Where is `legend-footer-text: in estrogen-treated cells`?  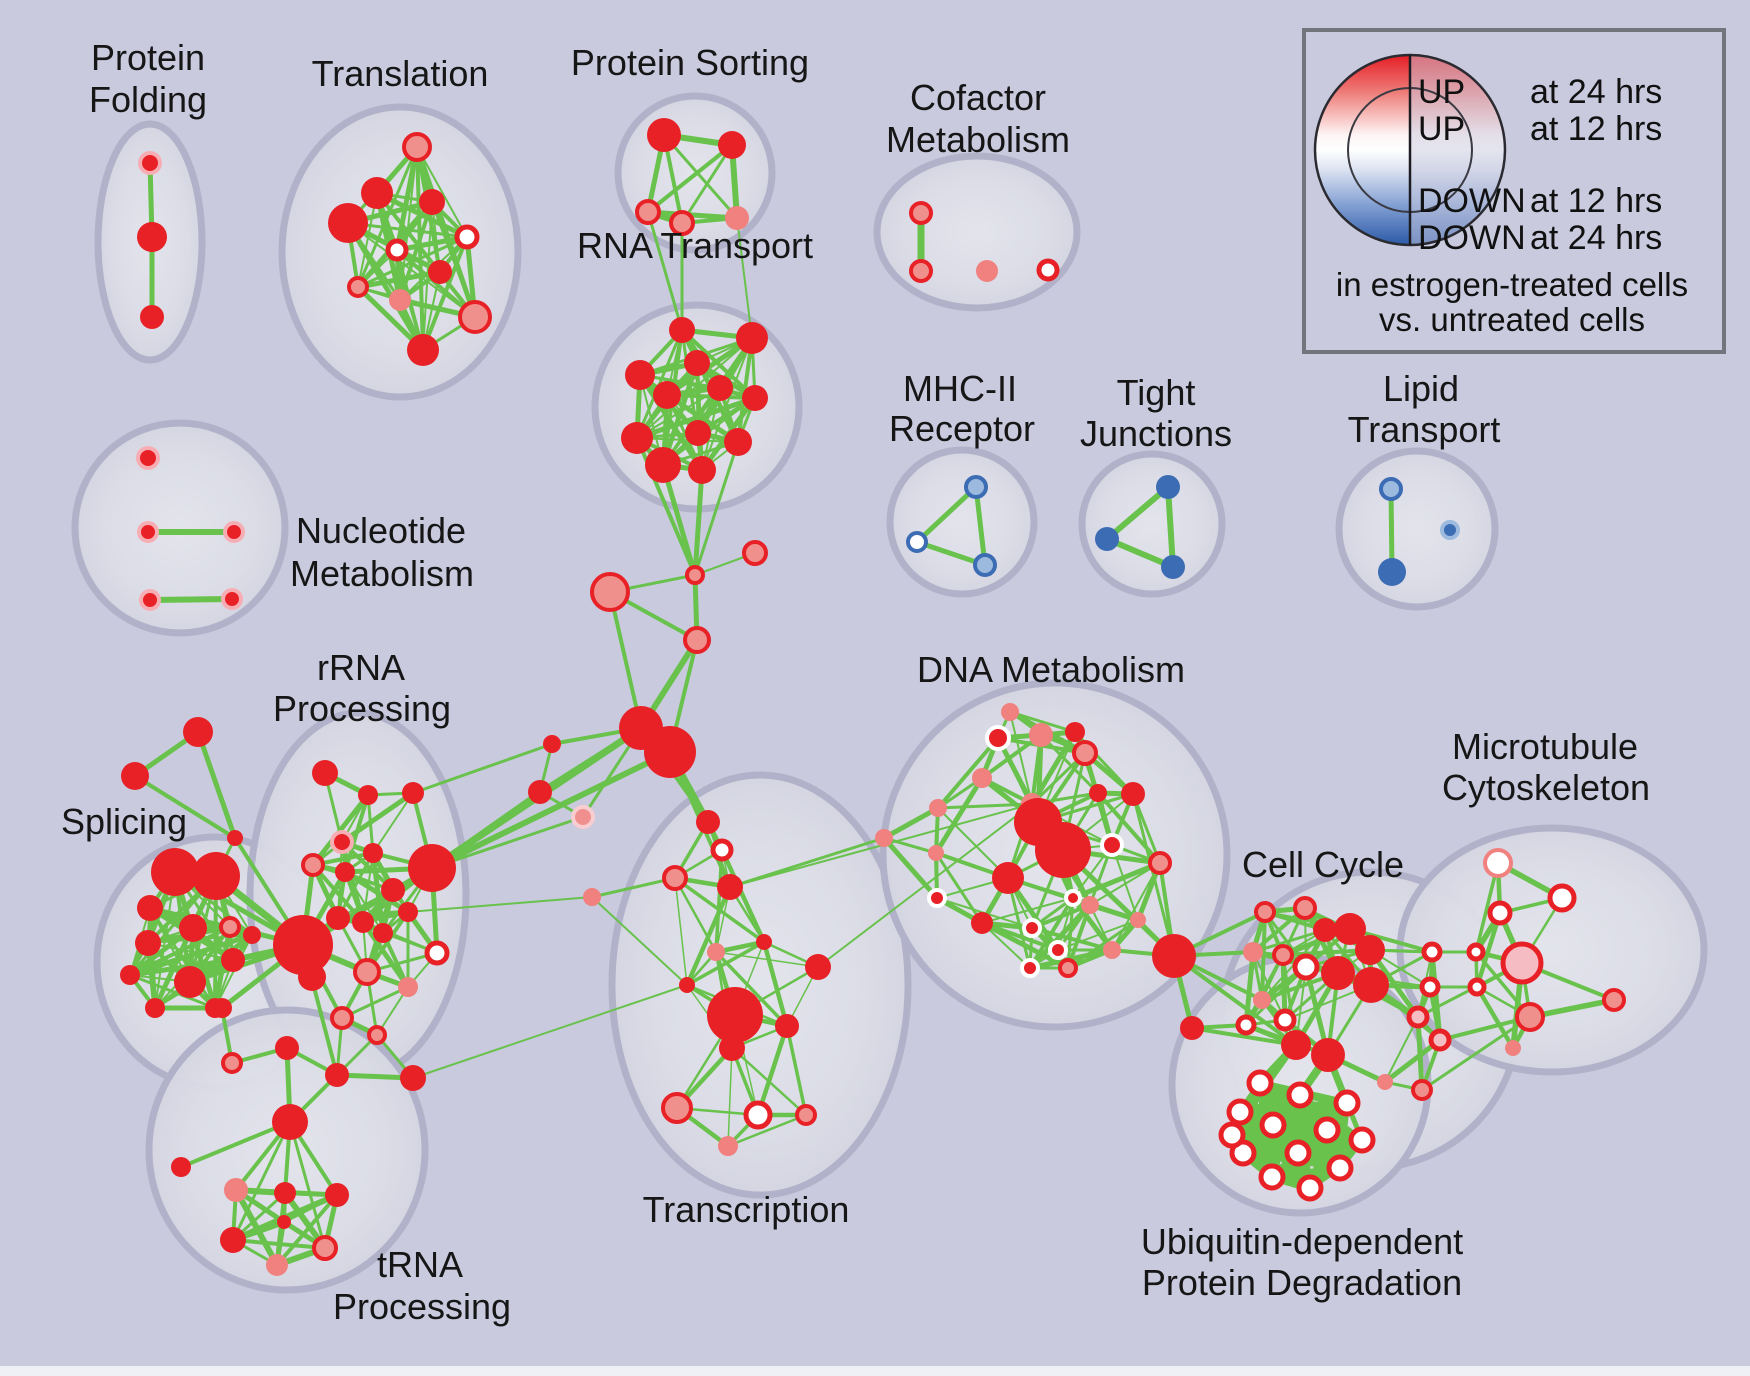
legend-footer-text: in estrogen-treated cells is located at coordinates (1512, 284).